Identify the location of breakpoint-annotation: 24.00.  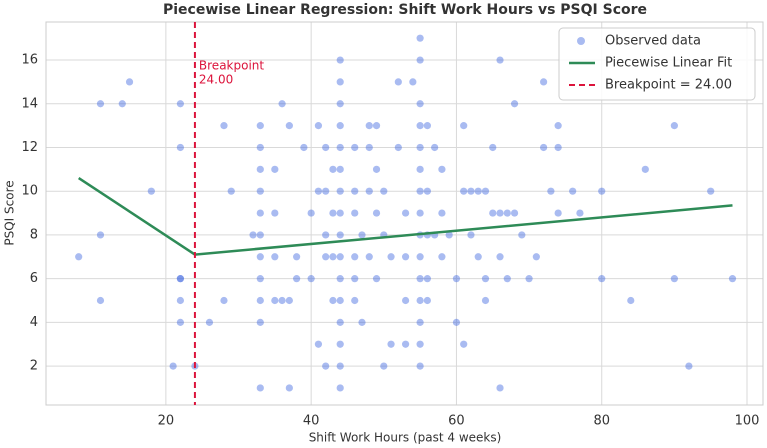
(216, 80).